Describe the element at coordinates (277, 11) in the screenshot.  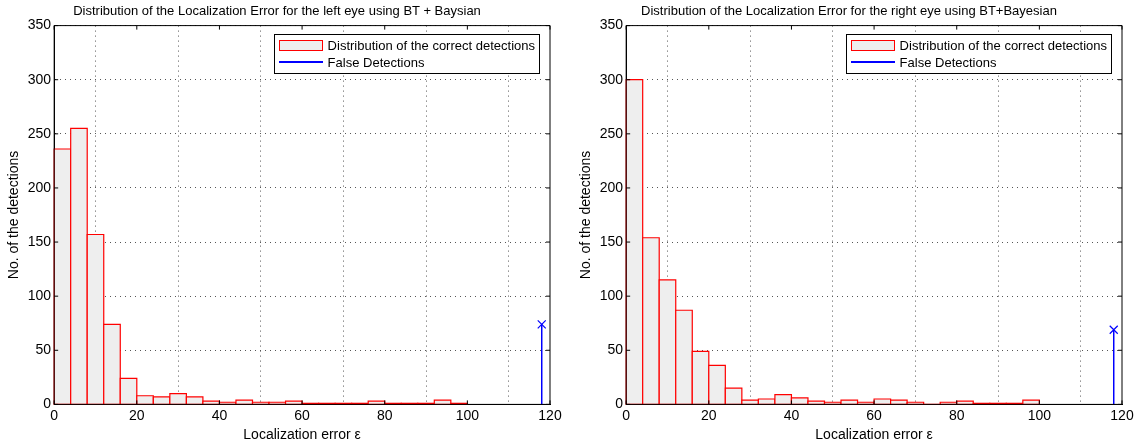
I see `chart-title: Distribution of the Localization Error for the left eye using BT + Baysian` at that location.